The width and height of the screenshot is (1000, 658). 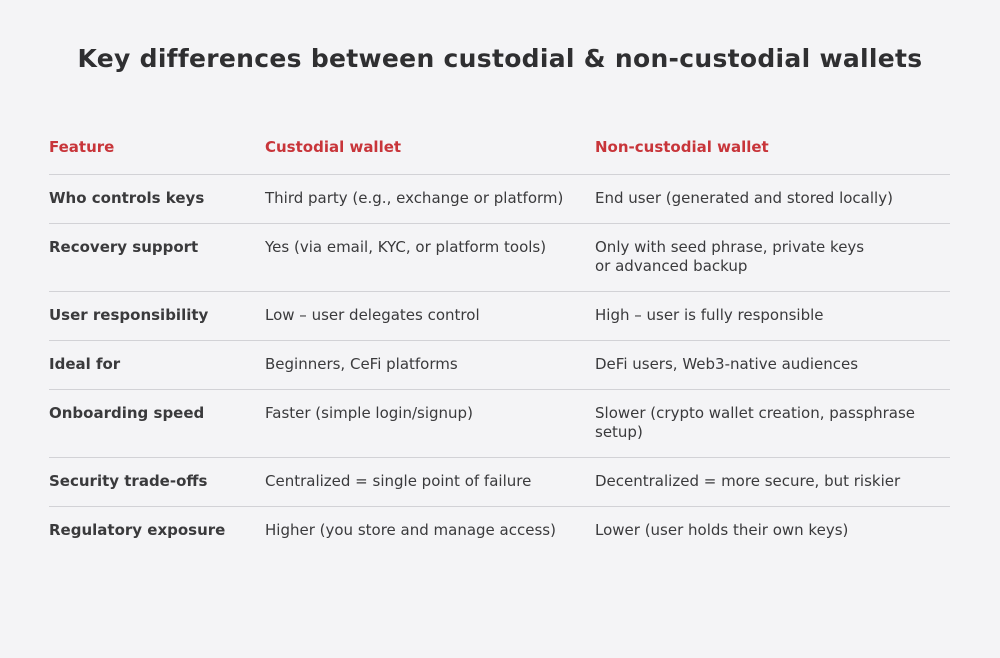 I want to click on custodial-cell: Low – user delegates control, so click(x=372, y=315).